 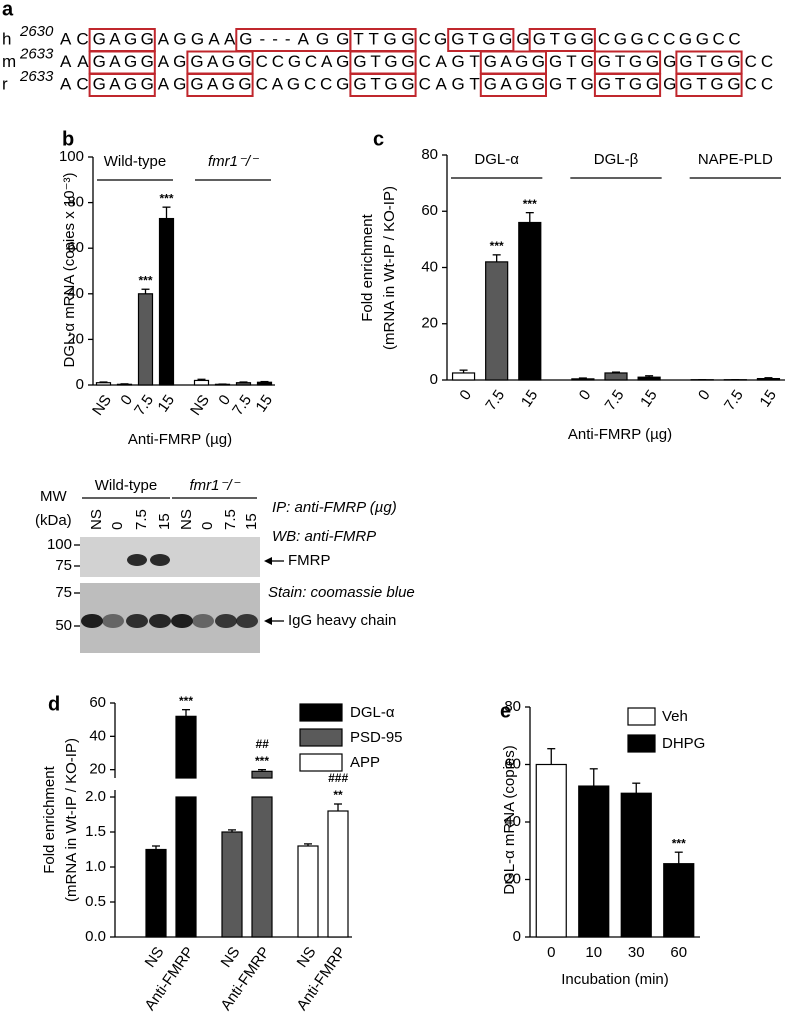 What do you see at coordinates (338, 778) in the screenshot?
I see `significance: ###` at bounding box center [338, 778].